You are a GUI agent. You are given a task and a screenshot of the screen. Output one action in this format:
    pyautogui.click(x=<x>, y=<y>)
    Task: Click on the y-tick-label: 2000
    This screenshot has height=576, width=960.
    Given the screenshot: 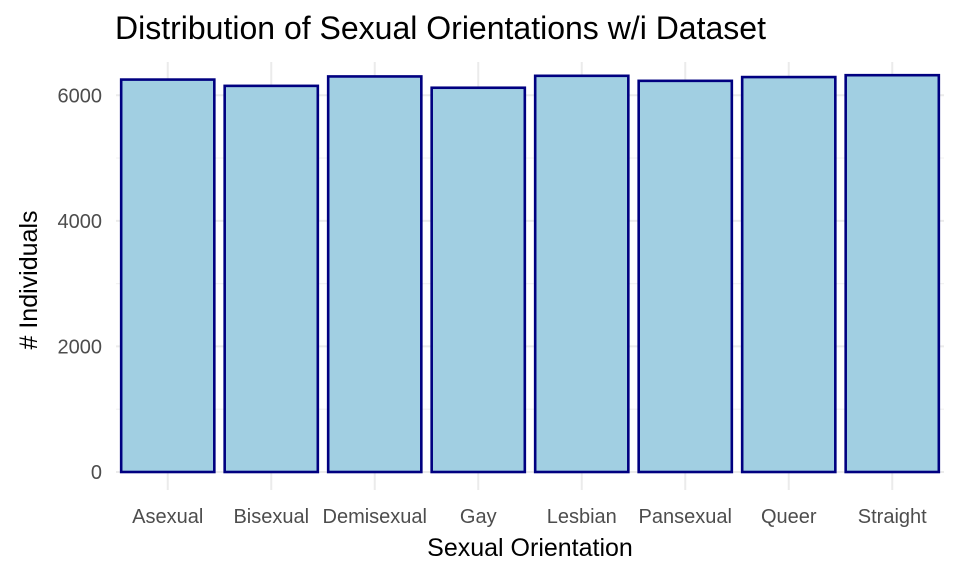 What is the action you would take?
    pyautogui.click(x=80, y=347)
    